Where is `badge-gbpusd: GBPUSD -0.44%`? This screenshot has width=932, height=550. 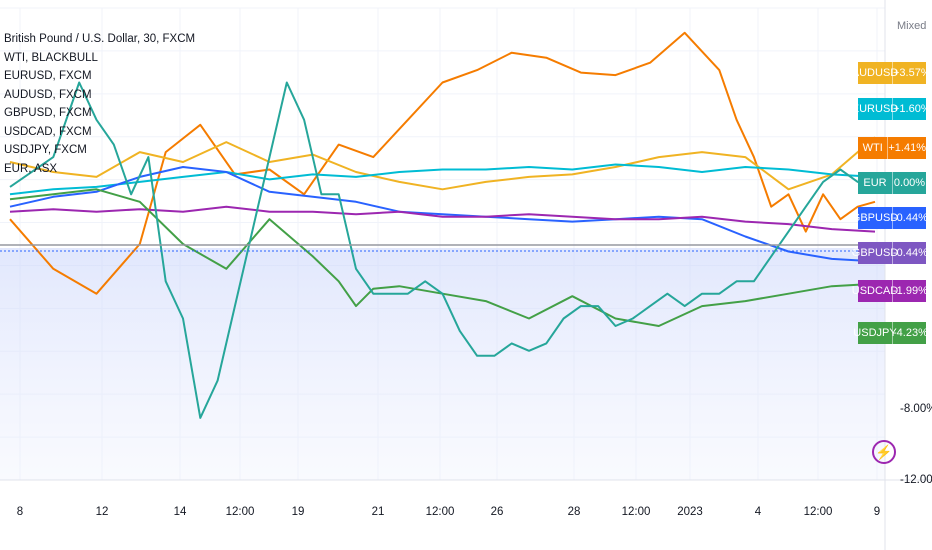
badge-gbpusd: GBPUSD -0.44% is located at coordinates (890, 218).